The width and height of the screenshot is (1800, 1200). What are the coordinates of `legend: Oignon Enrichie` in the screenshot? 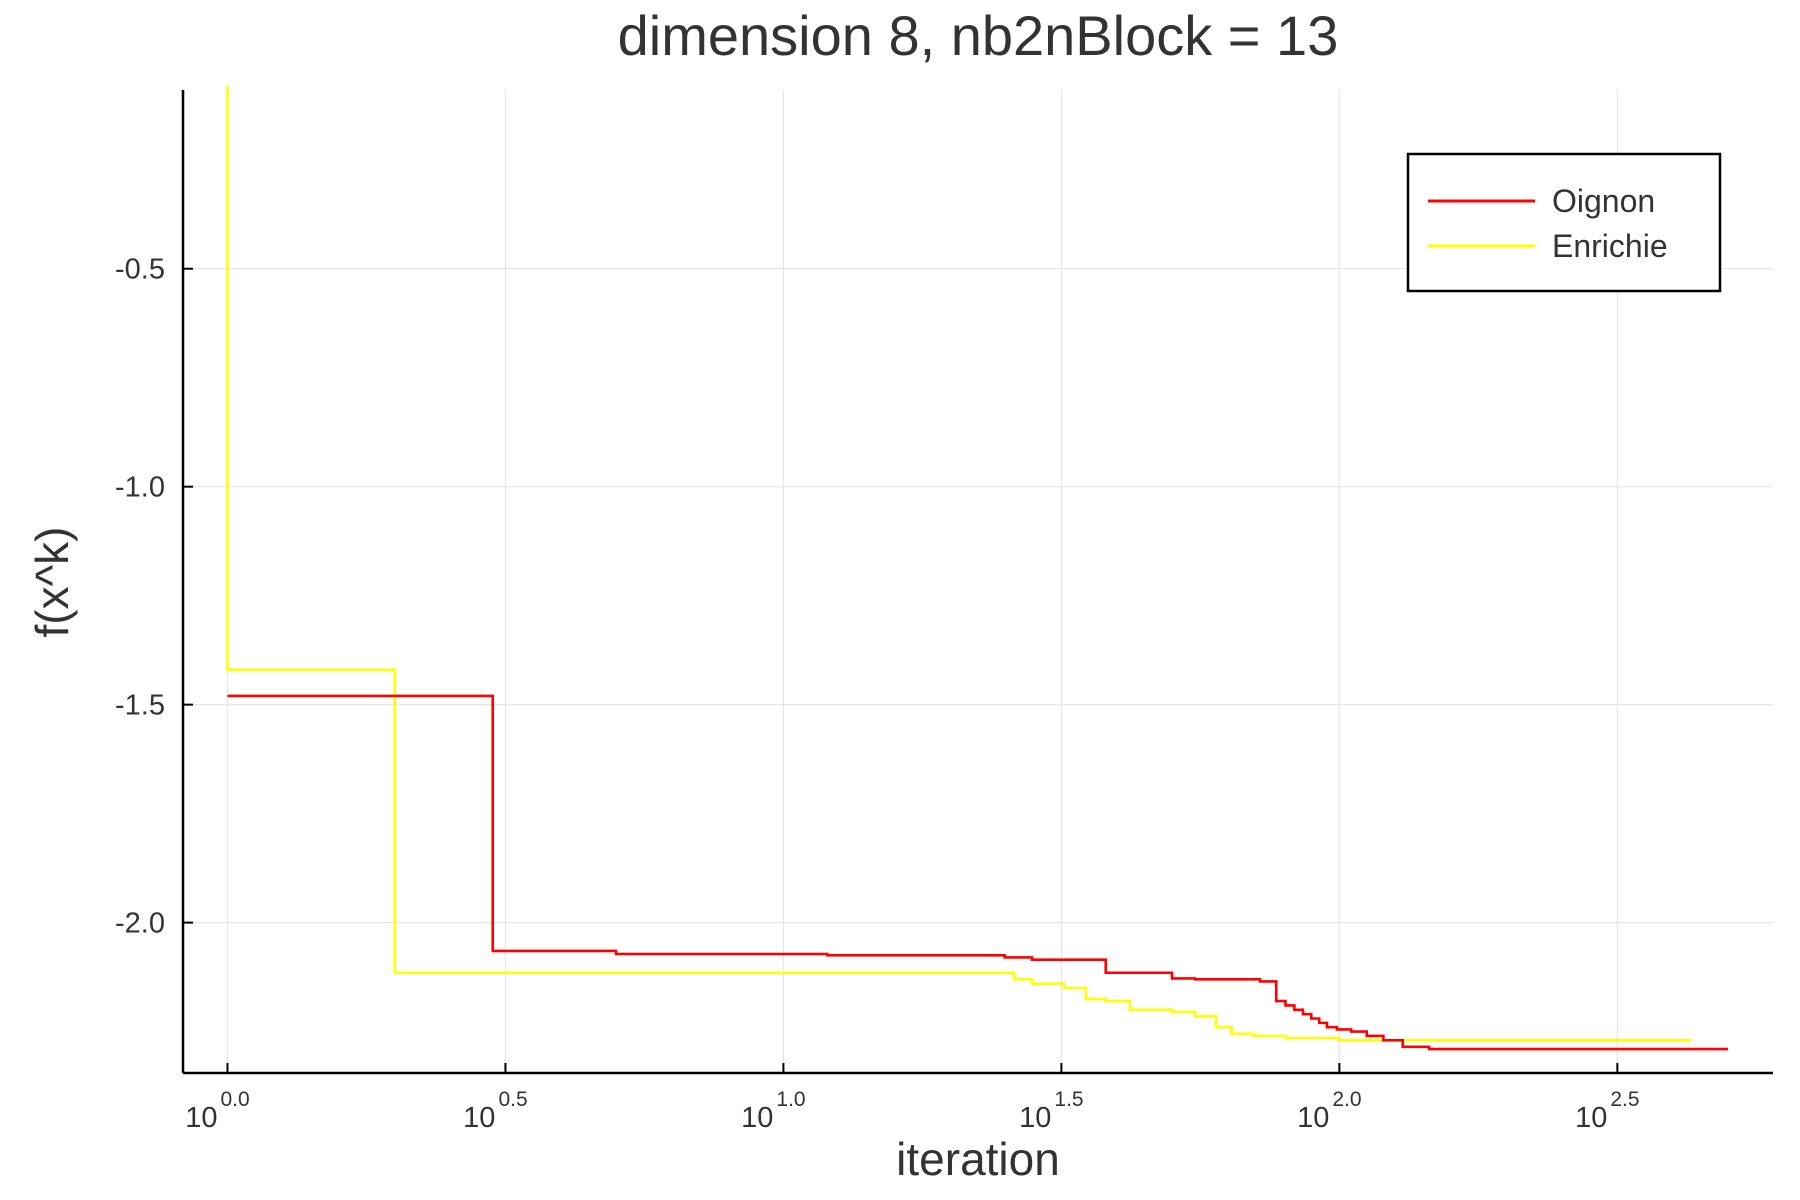 It's located at (1564, 222).